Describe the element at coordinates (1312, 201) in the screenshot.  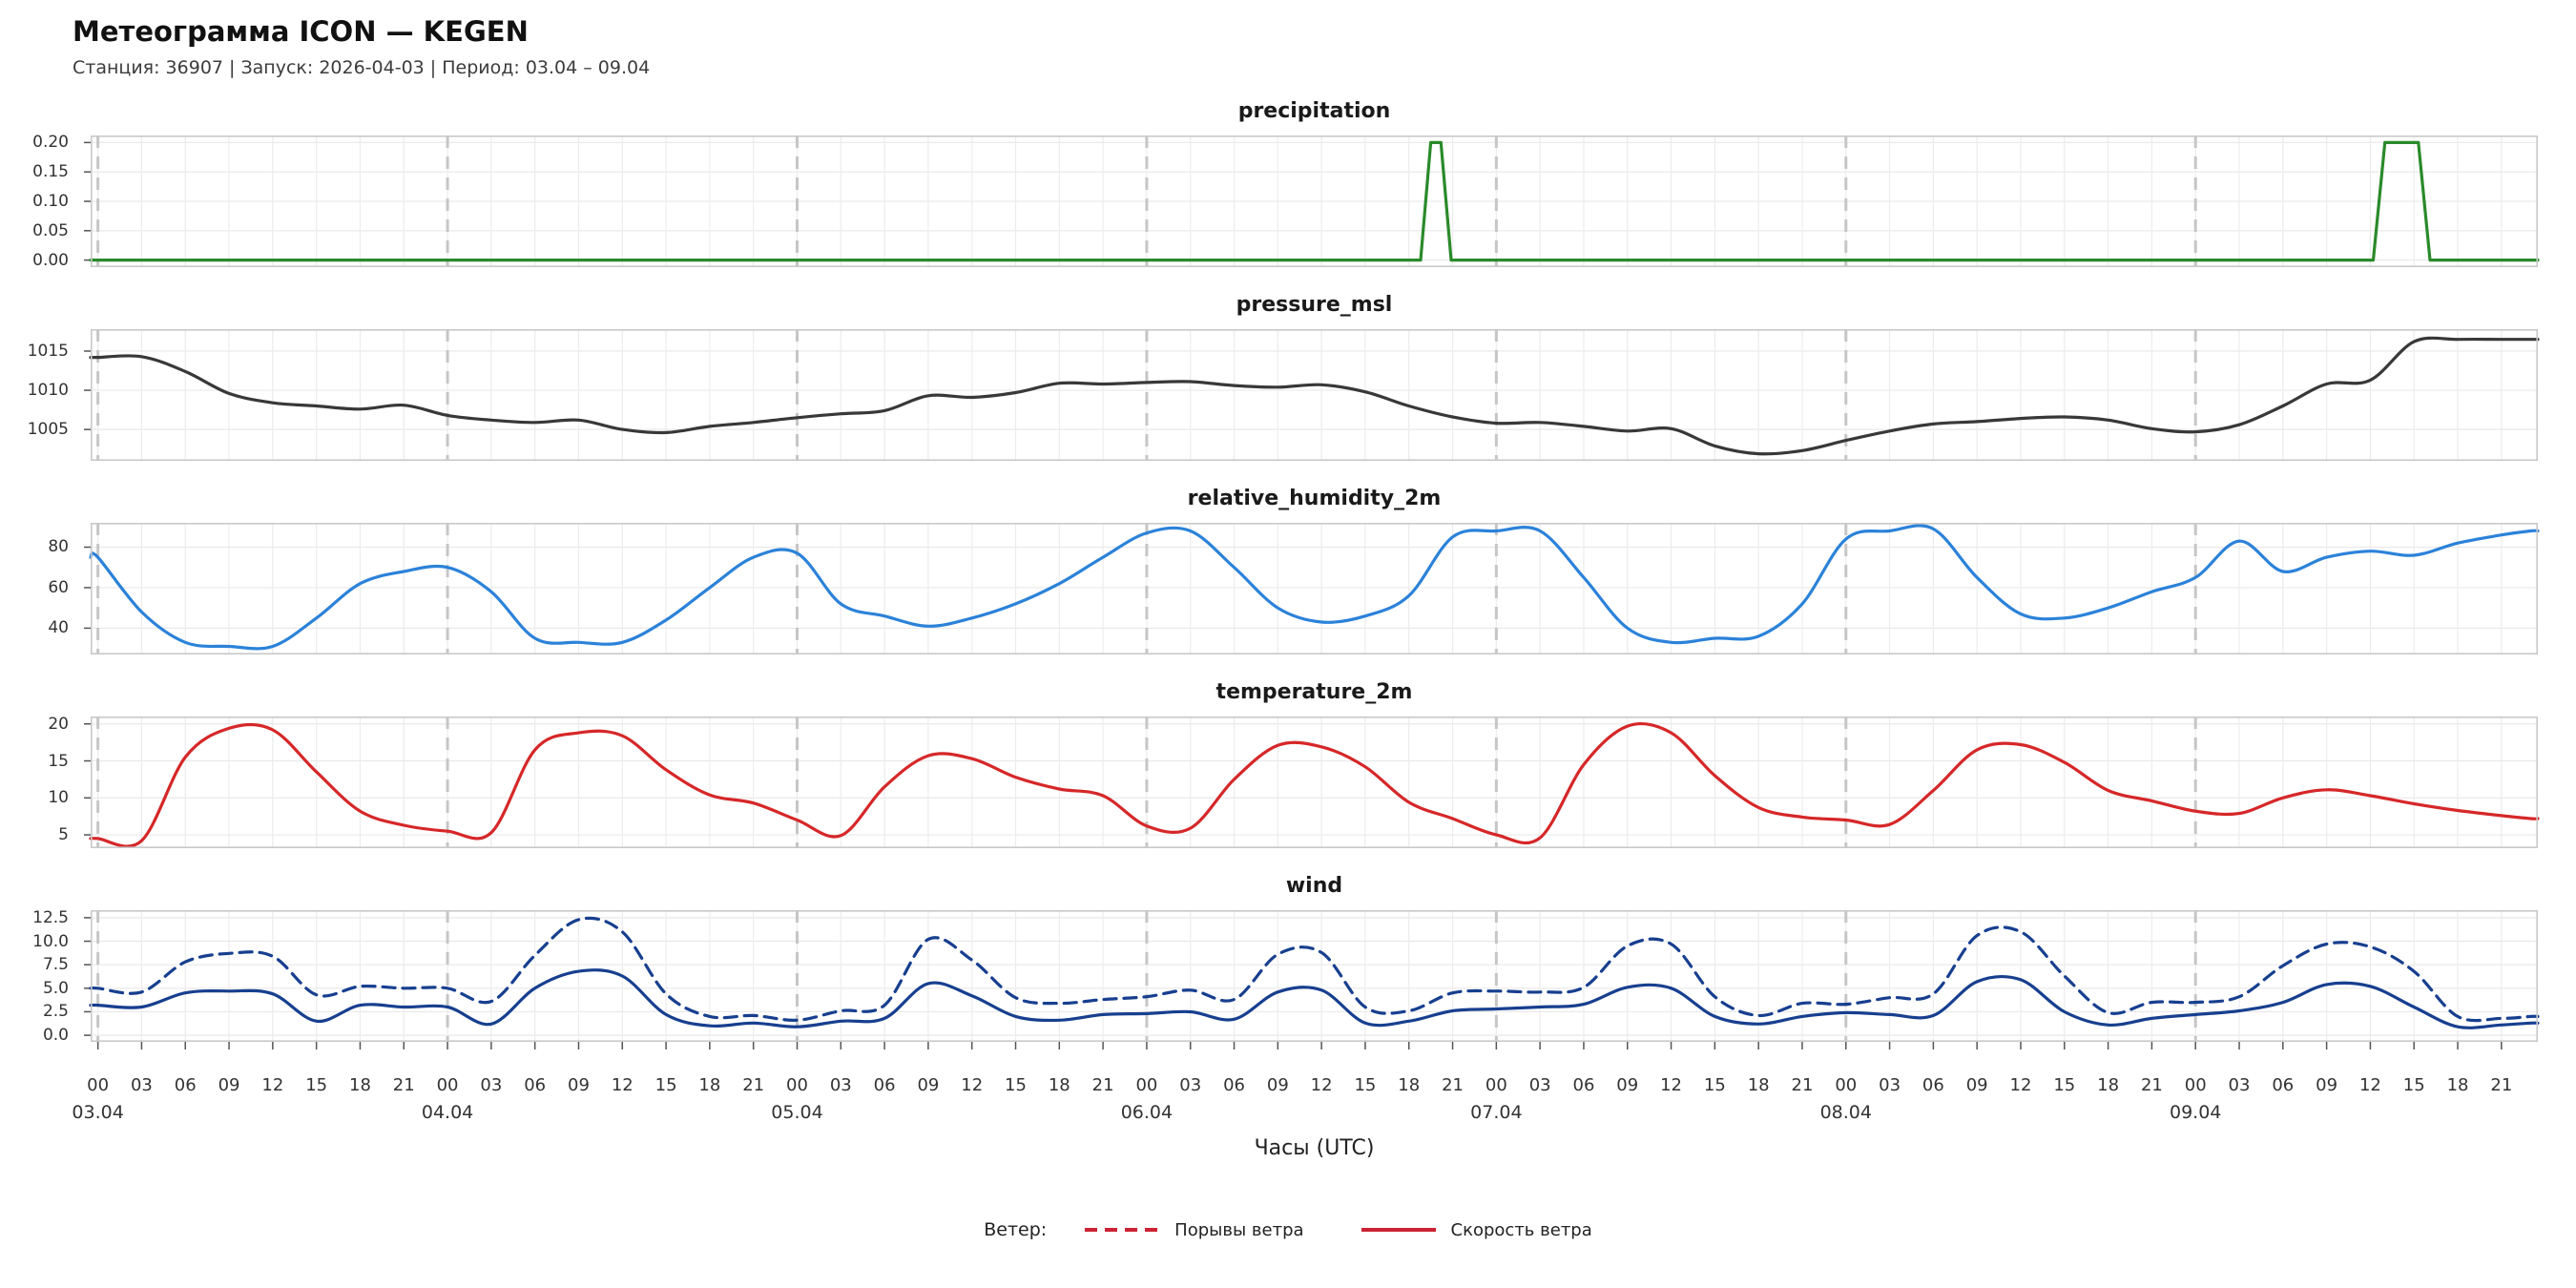
I see `precipitation-plot` at that location.